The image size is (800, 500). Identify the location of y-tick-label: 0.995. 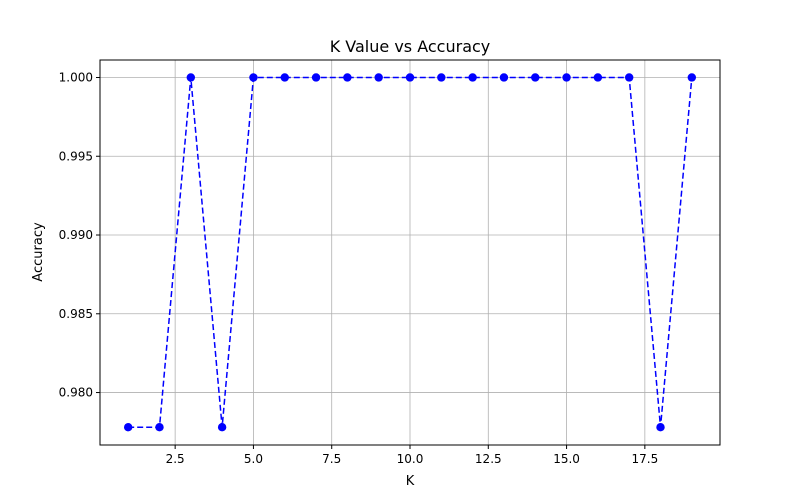
(76, 156).